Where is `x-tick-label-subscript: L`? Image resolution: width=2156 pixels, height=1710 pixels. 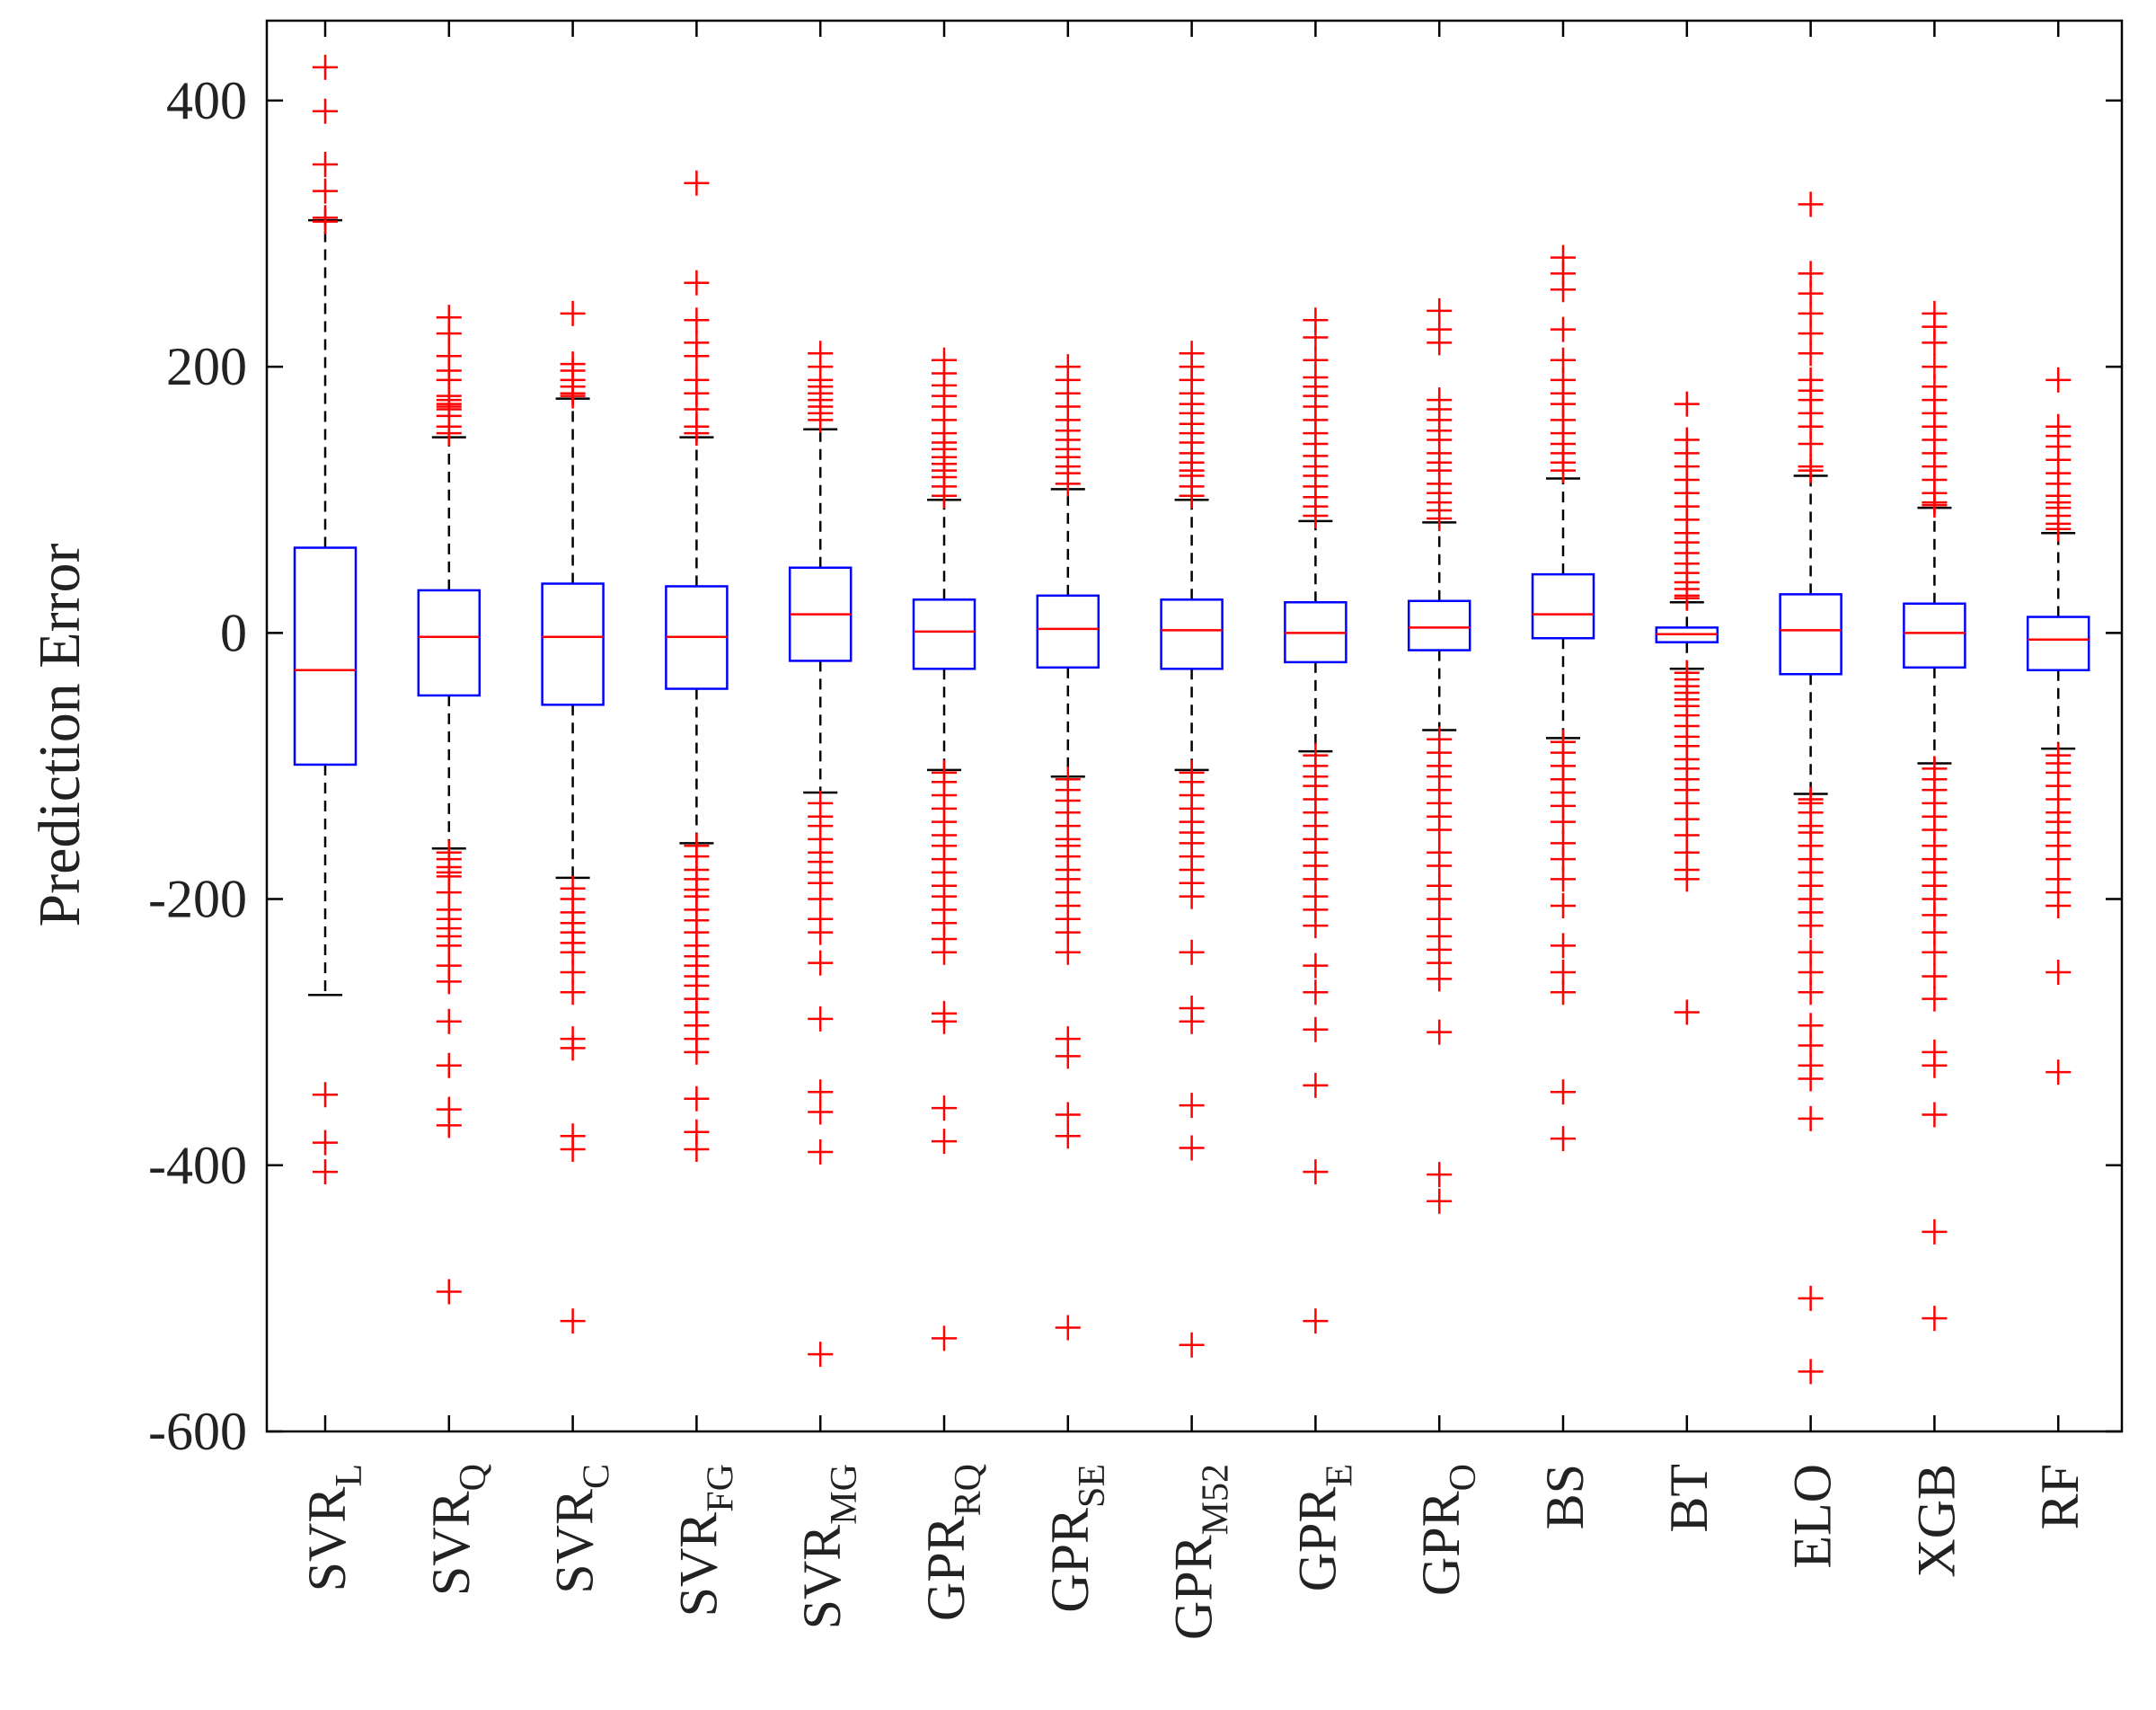
x-tick-label-subscript: L is located at coordinates (349, 1475).